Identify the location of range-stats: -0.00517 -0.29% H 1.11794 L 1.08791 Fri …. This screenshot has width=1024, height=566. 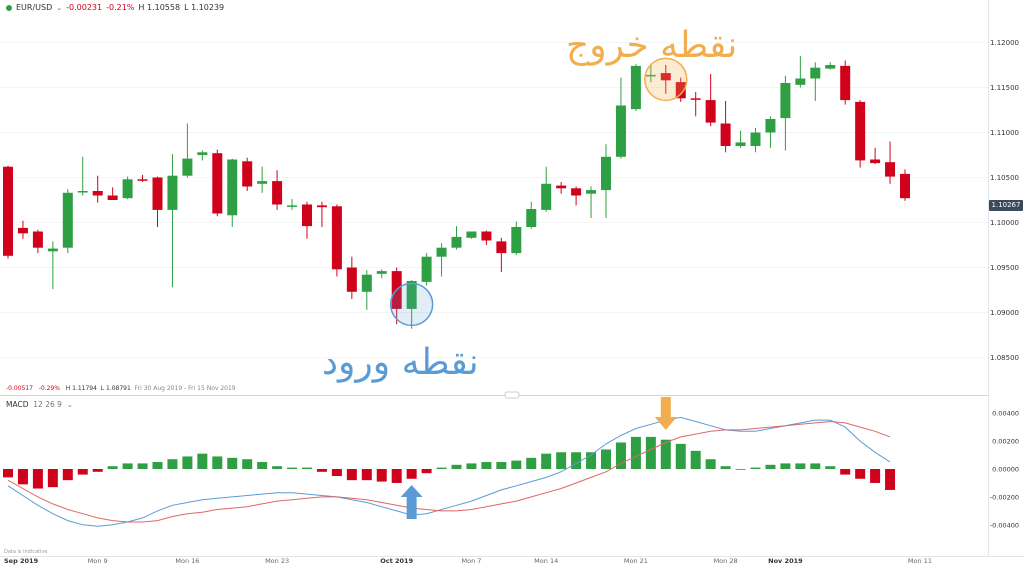
(121, 388).